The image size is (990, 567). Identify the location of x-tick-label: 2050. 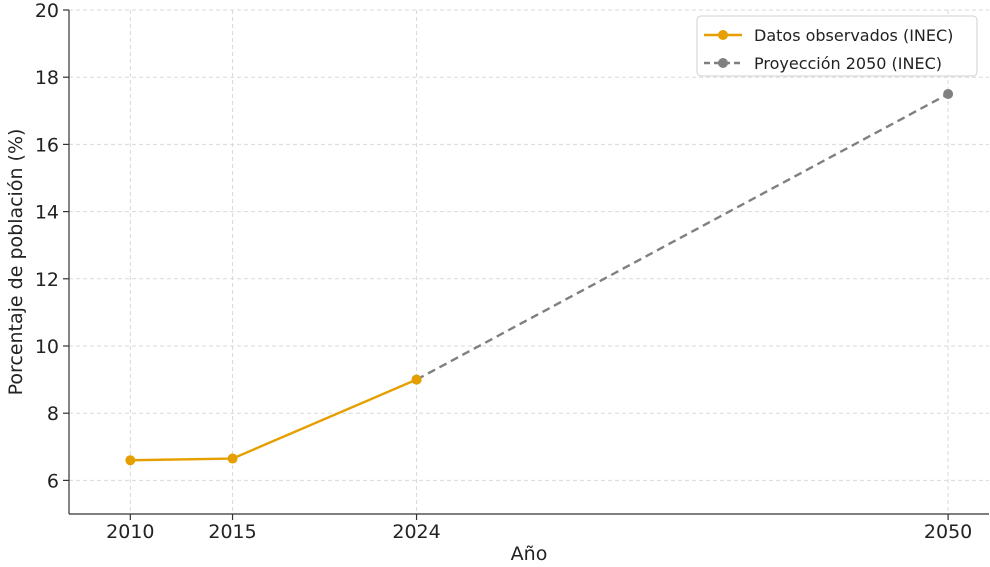
(948, 532).